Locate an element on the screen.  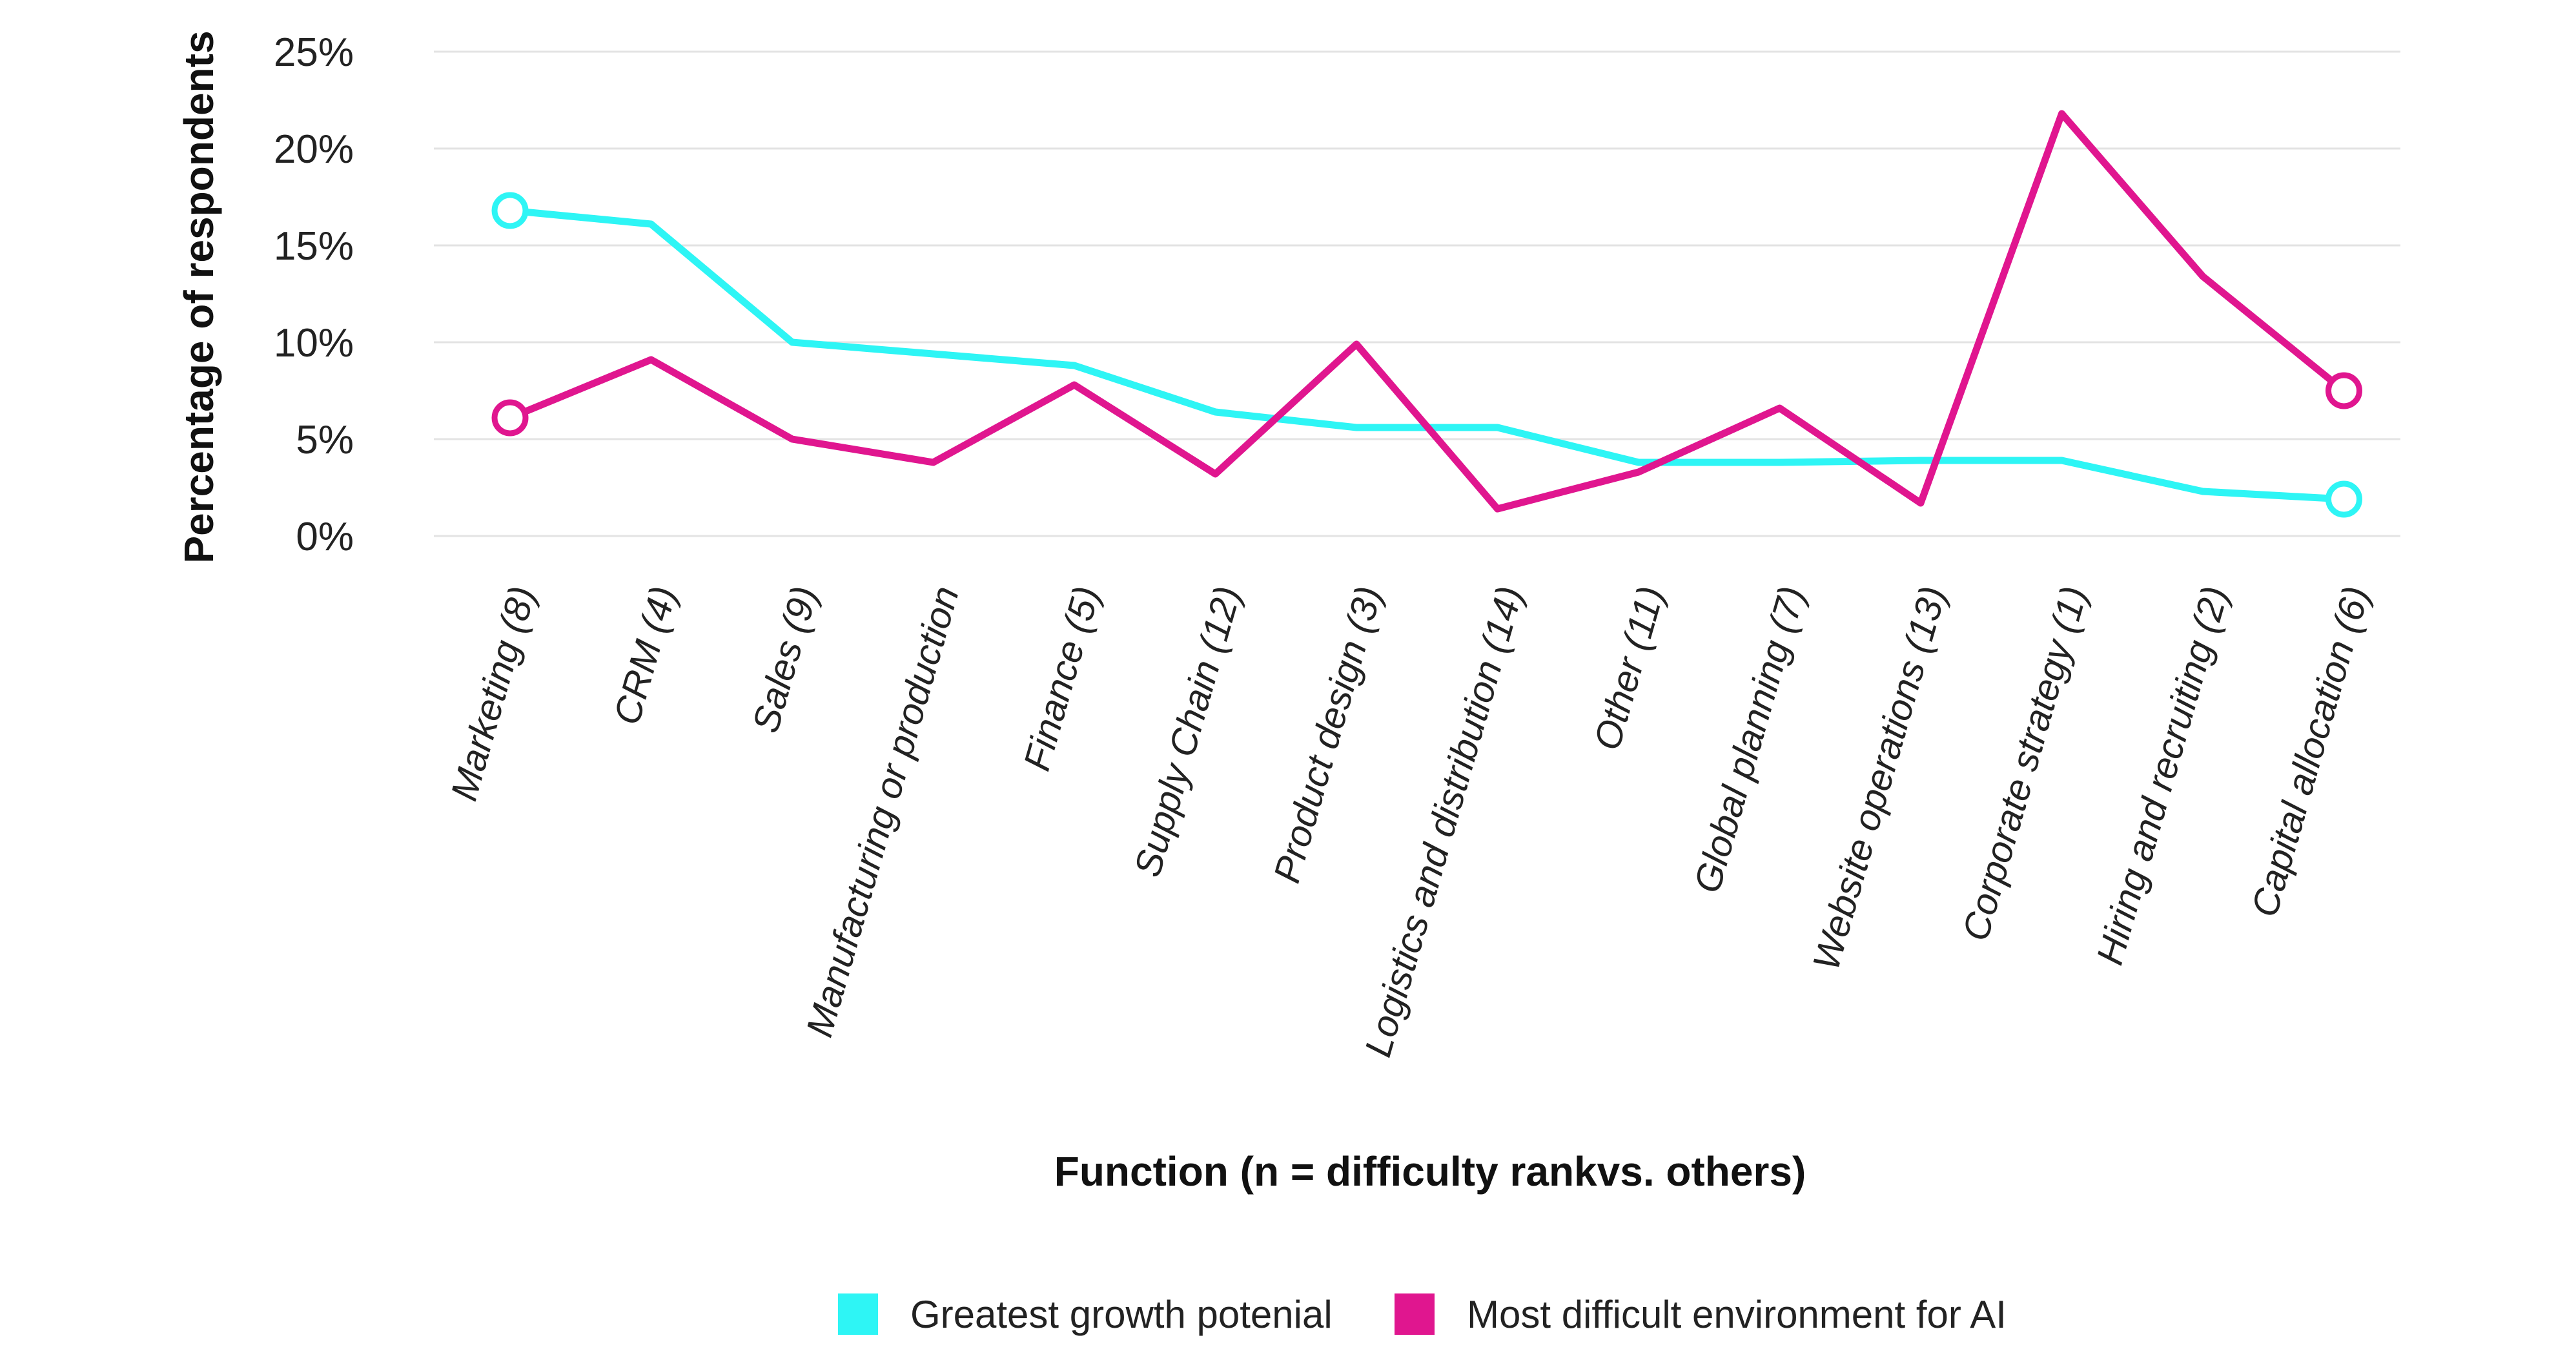
x-tick-label: Product design (3) is located at coordinates (1328, 734).